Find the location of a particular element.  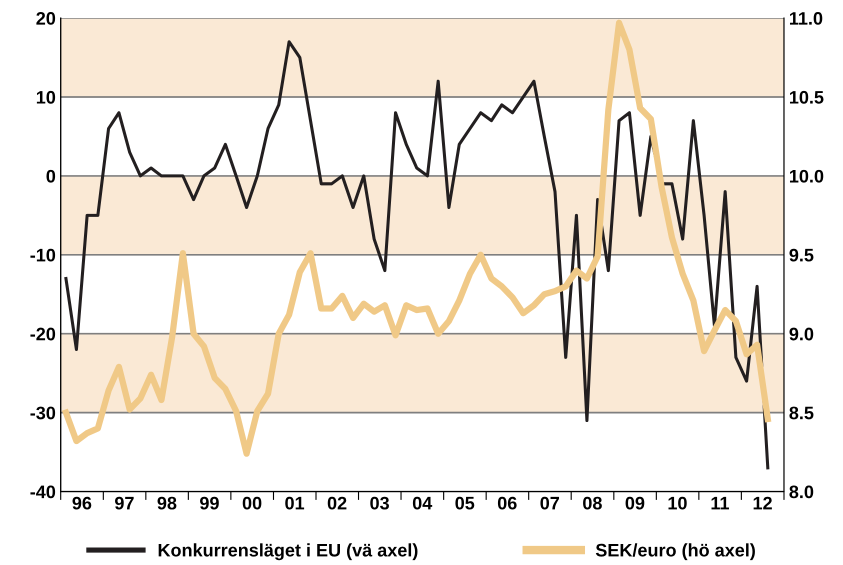

y-tick-label: 10 is located at coordinates (46, 97).